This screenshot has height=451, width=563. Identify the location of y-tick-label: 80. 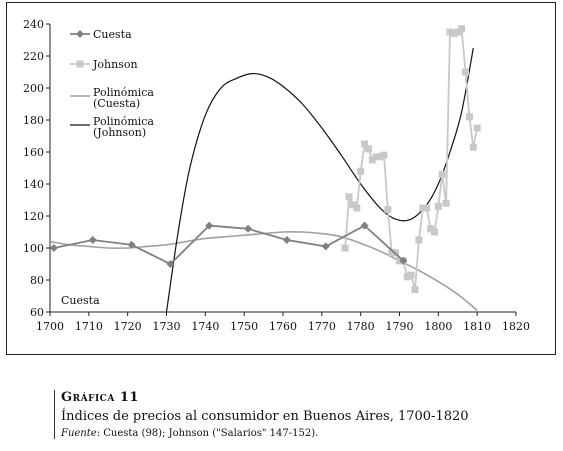
(37, 280).